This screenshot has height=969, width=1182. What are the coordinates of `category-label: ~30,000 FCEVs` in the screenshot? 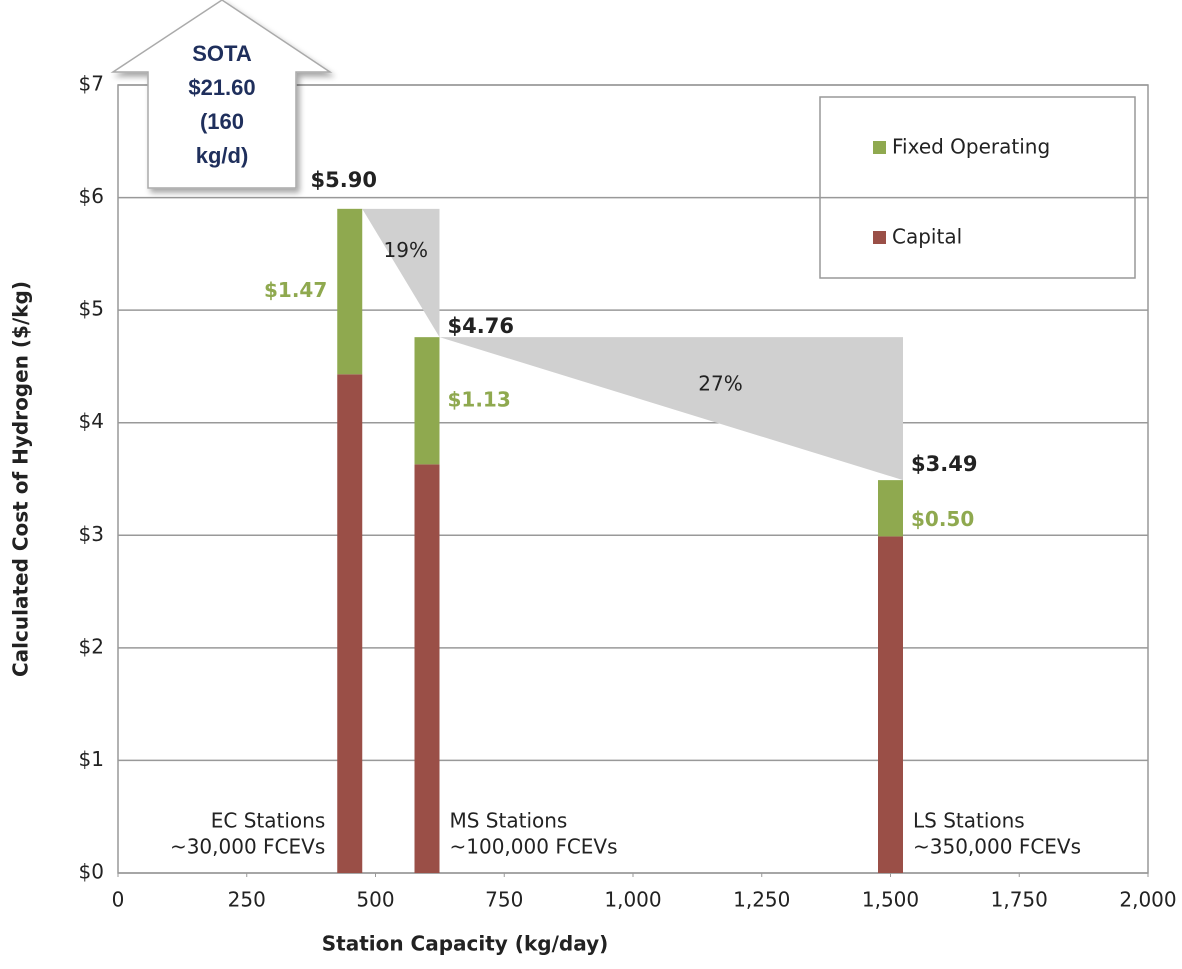 It's located at (247, 847).